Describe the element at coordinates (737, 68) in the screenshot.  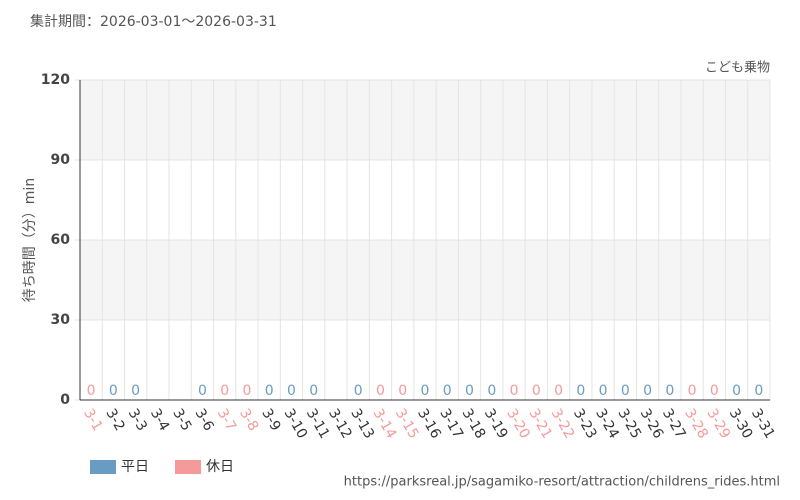
I see `chart-subtitle: こども乗物` at that location.